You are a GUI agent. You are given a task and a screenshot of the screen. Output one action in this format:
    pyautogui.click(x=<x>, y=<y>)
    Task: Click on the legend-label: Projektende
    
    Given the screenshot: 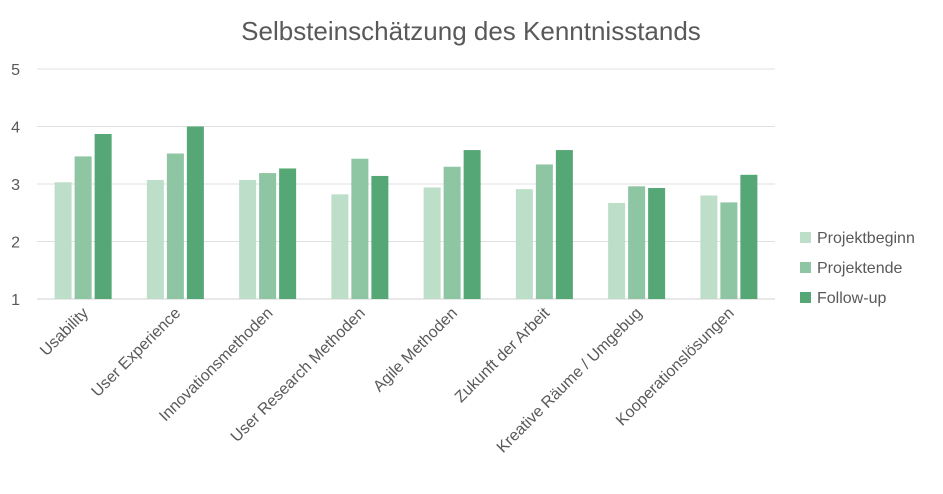 What is the action you would take?
    pyautogui.click(x=859, y=268)
    